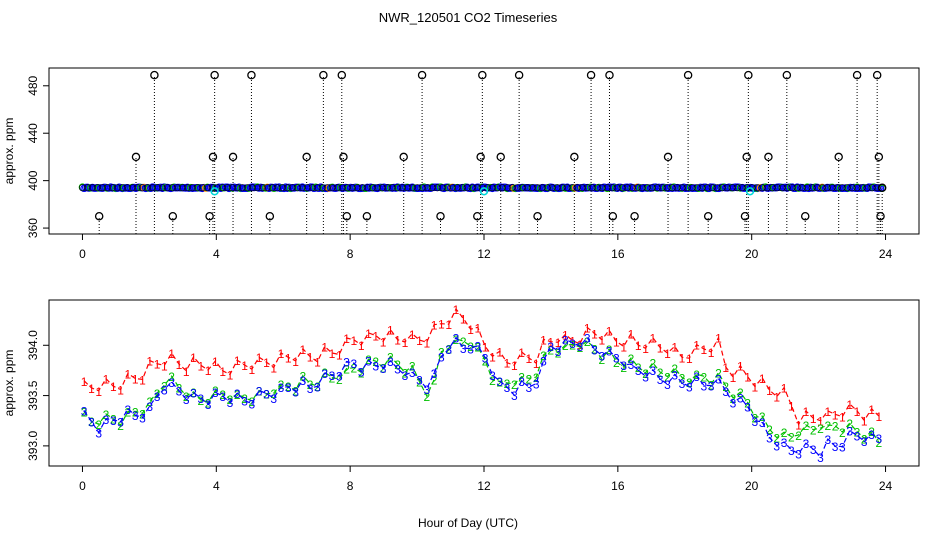 The width and height of the screenshot is (936, 540). Describe the element at coordinates (750, 191) in the screenshot. I see `top-cyan-point` at that location.